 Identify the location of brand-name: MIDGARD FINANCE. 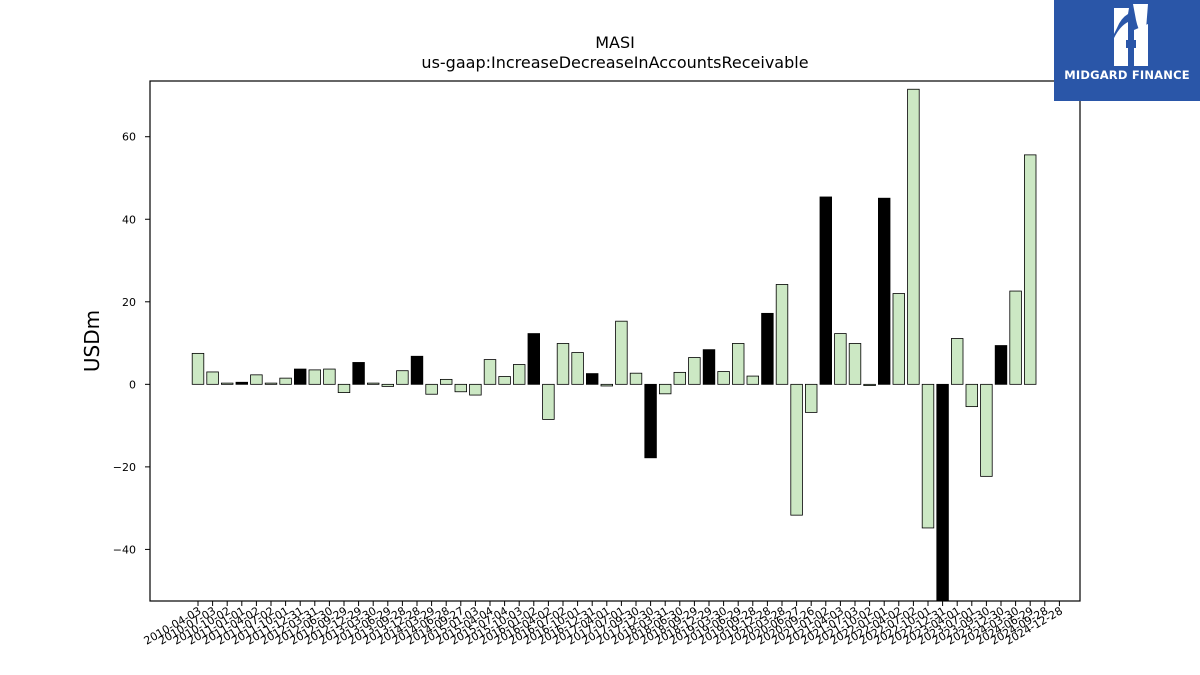
(1127, 75).